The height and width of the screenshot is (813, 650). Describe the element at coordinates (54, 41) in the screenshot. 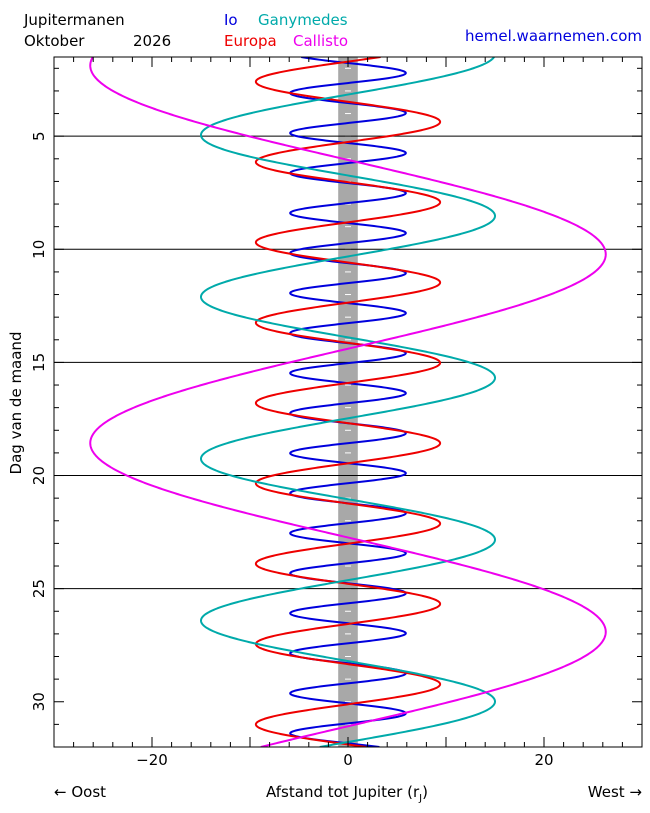

I see `chart-month: Oktober` at that location.